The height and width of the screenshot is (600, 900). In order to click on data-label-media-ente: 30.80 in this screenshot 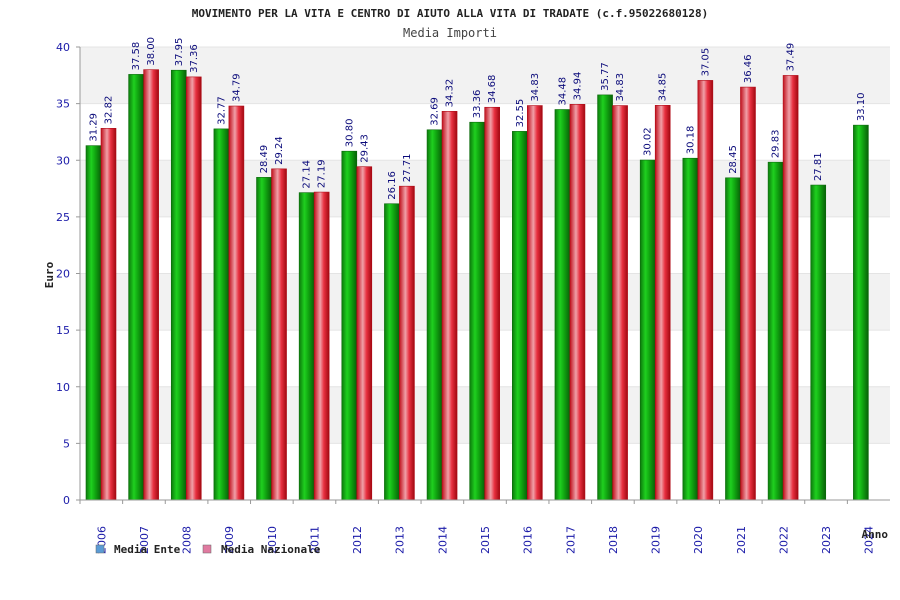, I will do `click(349, 133)`.